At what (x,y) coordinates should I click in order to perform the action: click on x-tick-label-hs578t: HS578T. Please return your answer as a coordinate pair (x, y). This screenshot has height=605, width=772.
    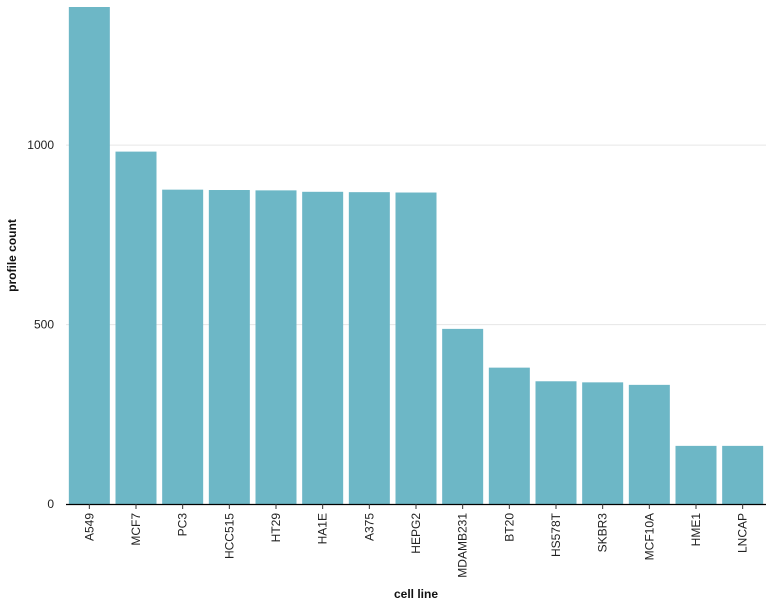
    Looking at the image, I should click on (556, 534).